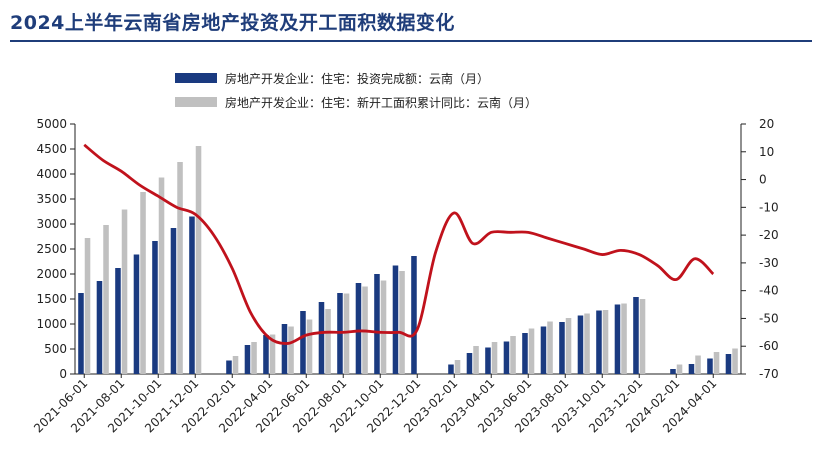 The height and width of the screenshot is (461, 816). What do you see at coordinates (51, 174) in the screenshot?
I see `y-left-tick-label: 4000` at bounding box center [51, 174].